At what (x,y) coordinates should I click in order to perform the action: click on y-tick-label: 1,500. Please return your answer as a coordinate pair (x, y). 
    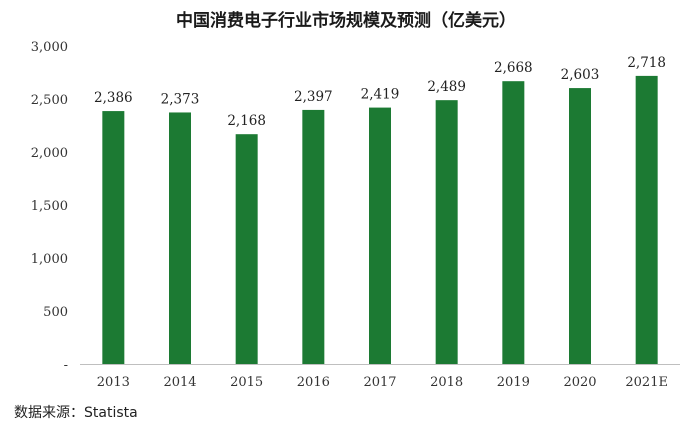
    Looking at the image, I should click on (49, 206).